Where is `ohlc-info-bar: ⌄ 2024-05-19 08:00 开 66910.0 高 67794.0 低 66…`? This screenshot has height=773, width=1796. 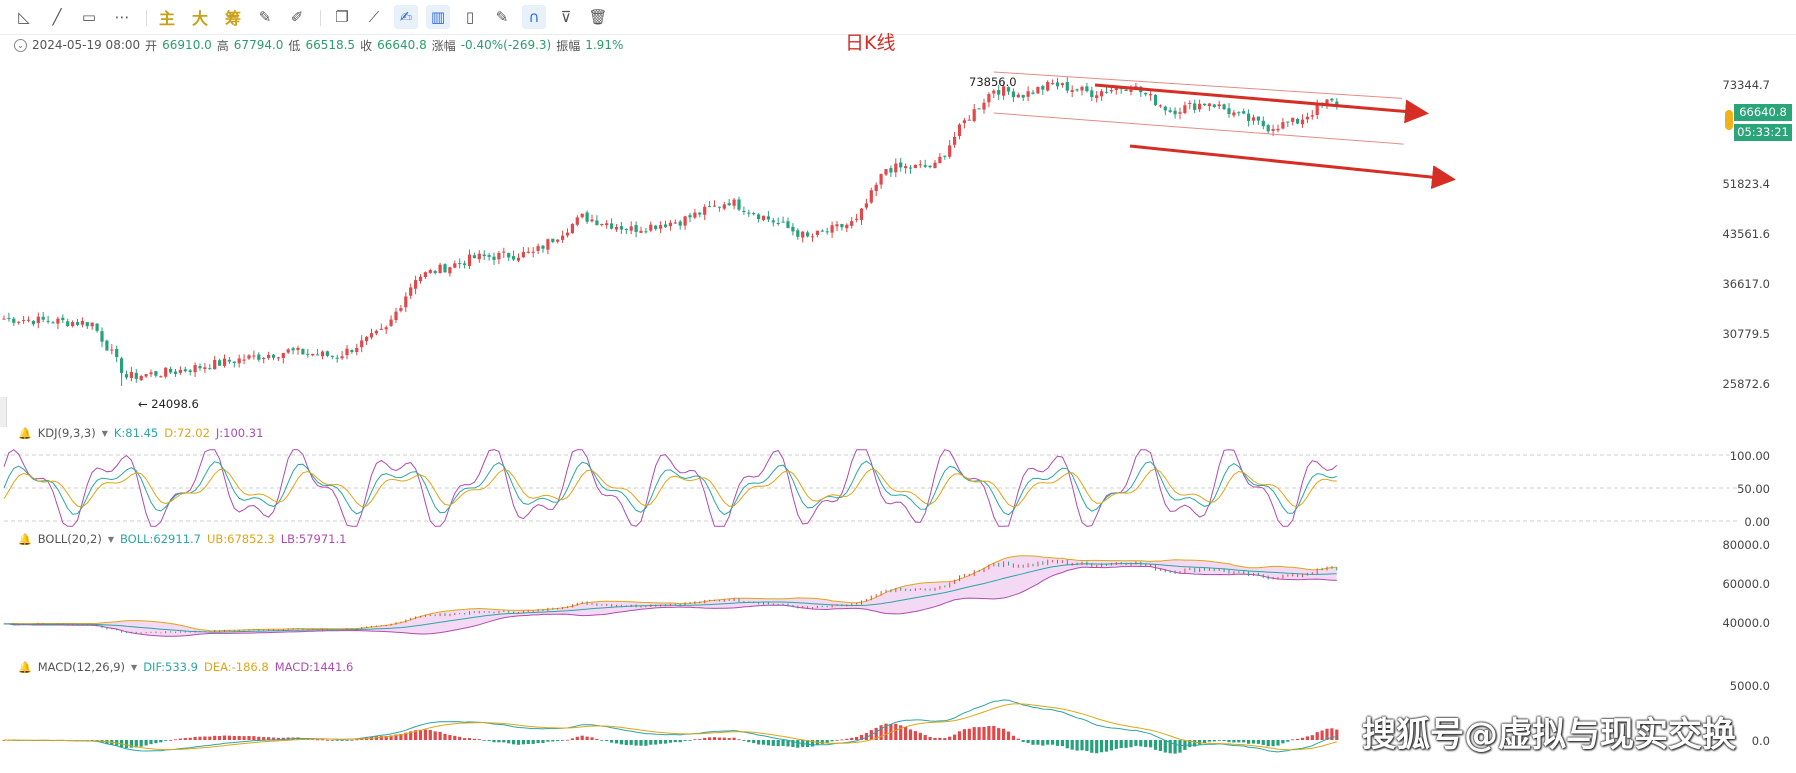
ohlc-info-bar: ⌄ 2024-05-19 08:00 开 66910.0 高 67794.0 低 66… is located at coordinates (318, 45).